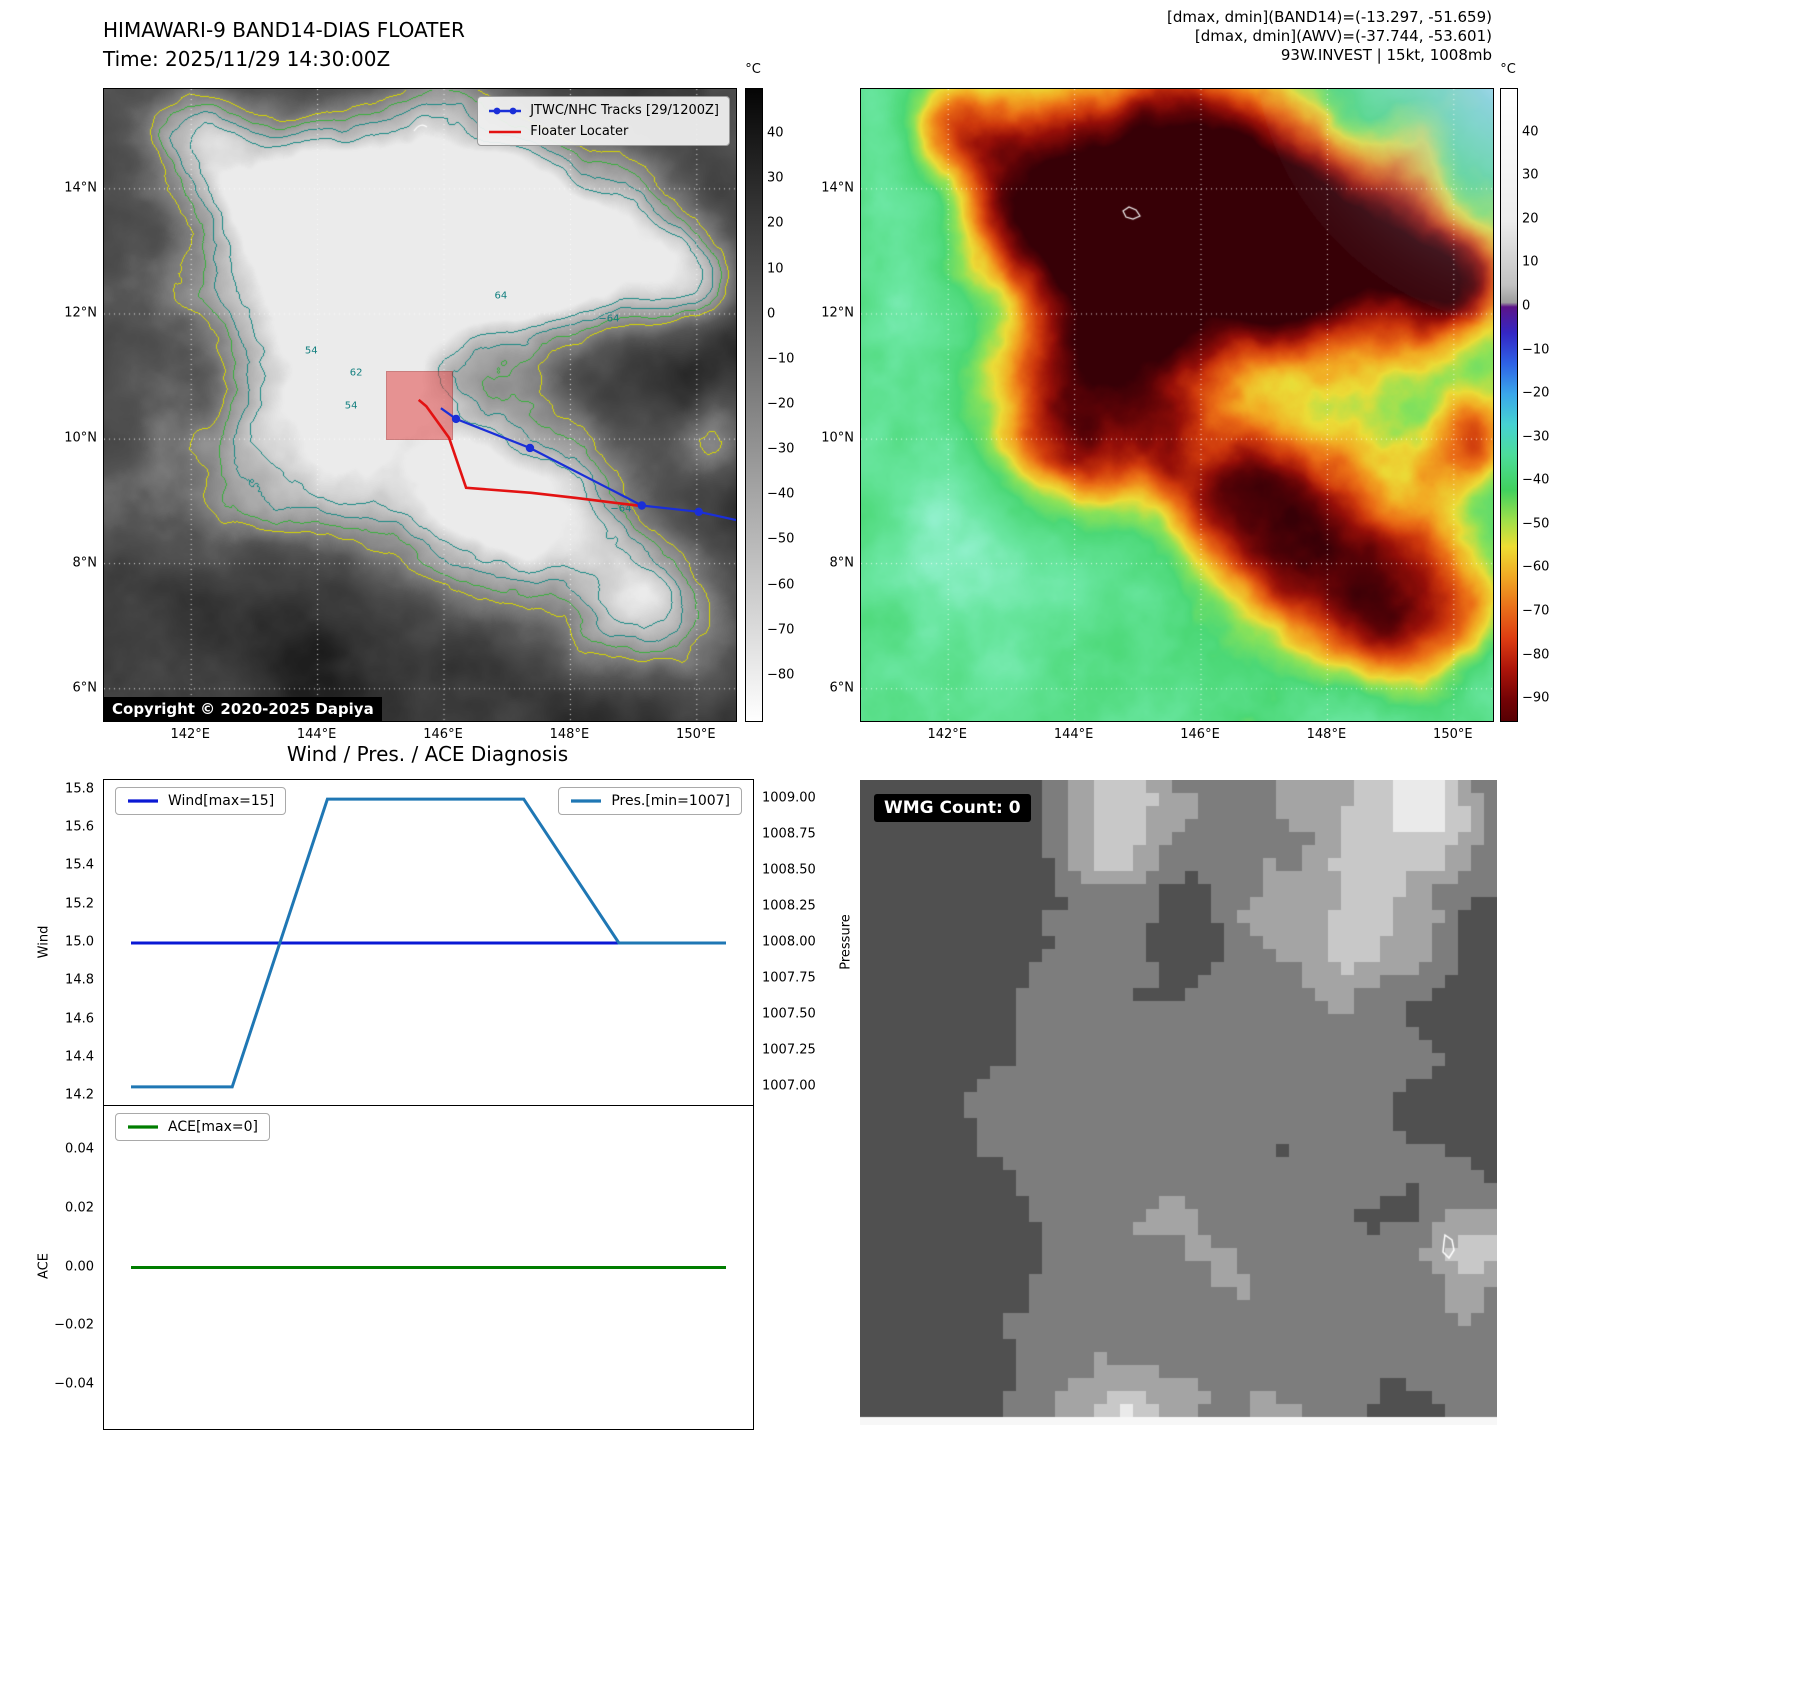 The width and height of the screenshot is (1813, 1690). I want to click on lat-tick-label: 8°N, so click(85, 563).